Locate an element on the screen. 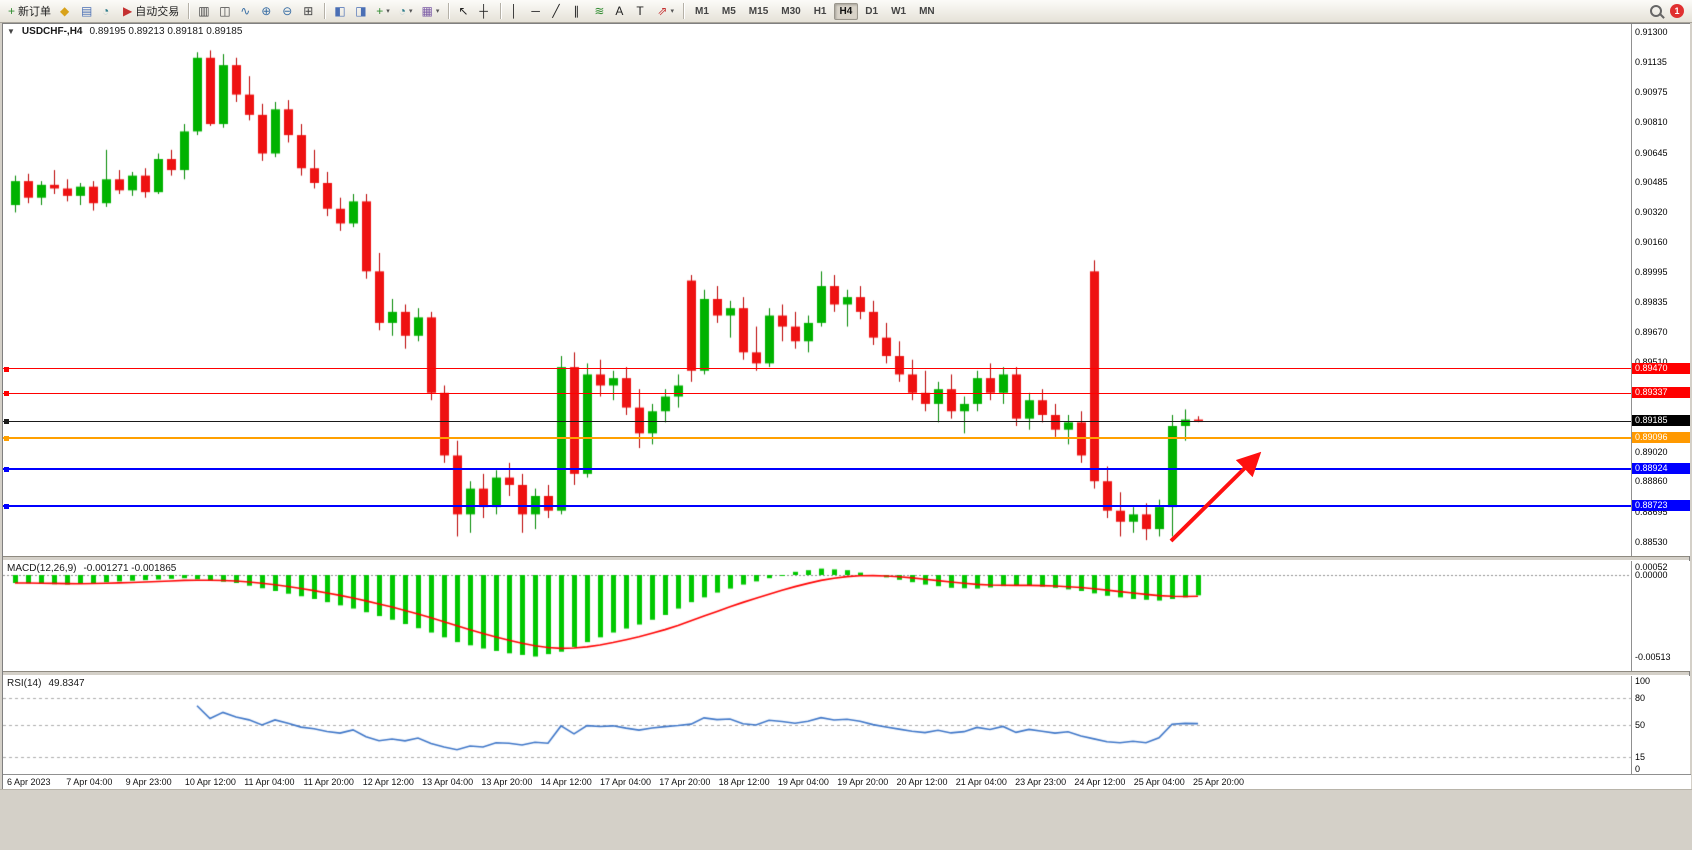 The width and height of the screenshot is (1692, 850). channel-button: ∥ is located at coordinates (579, 11).